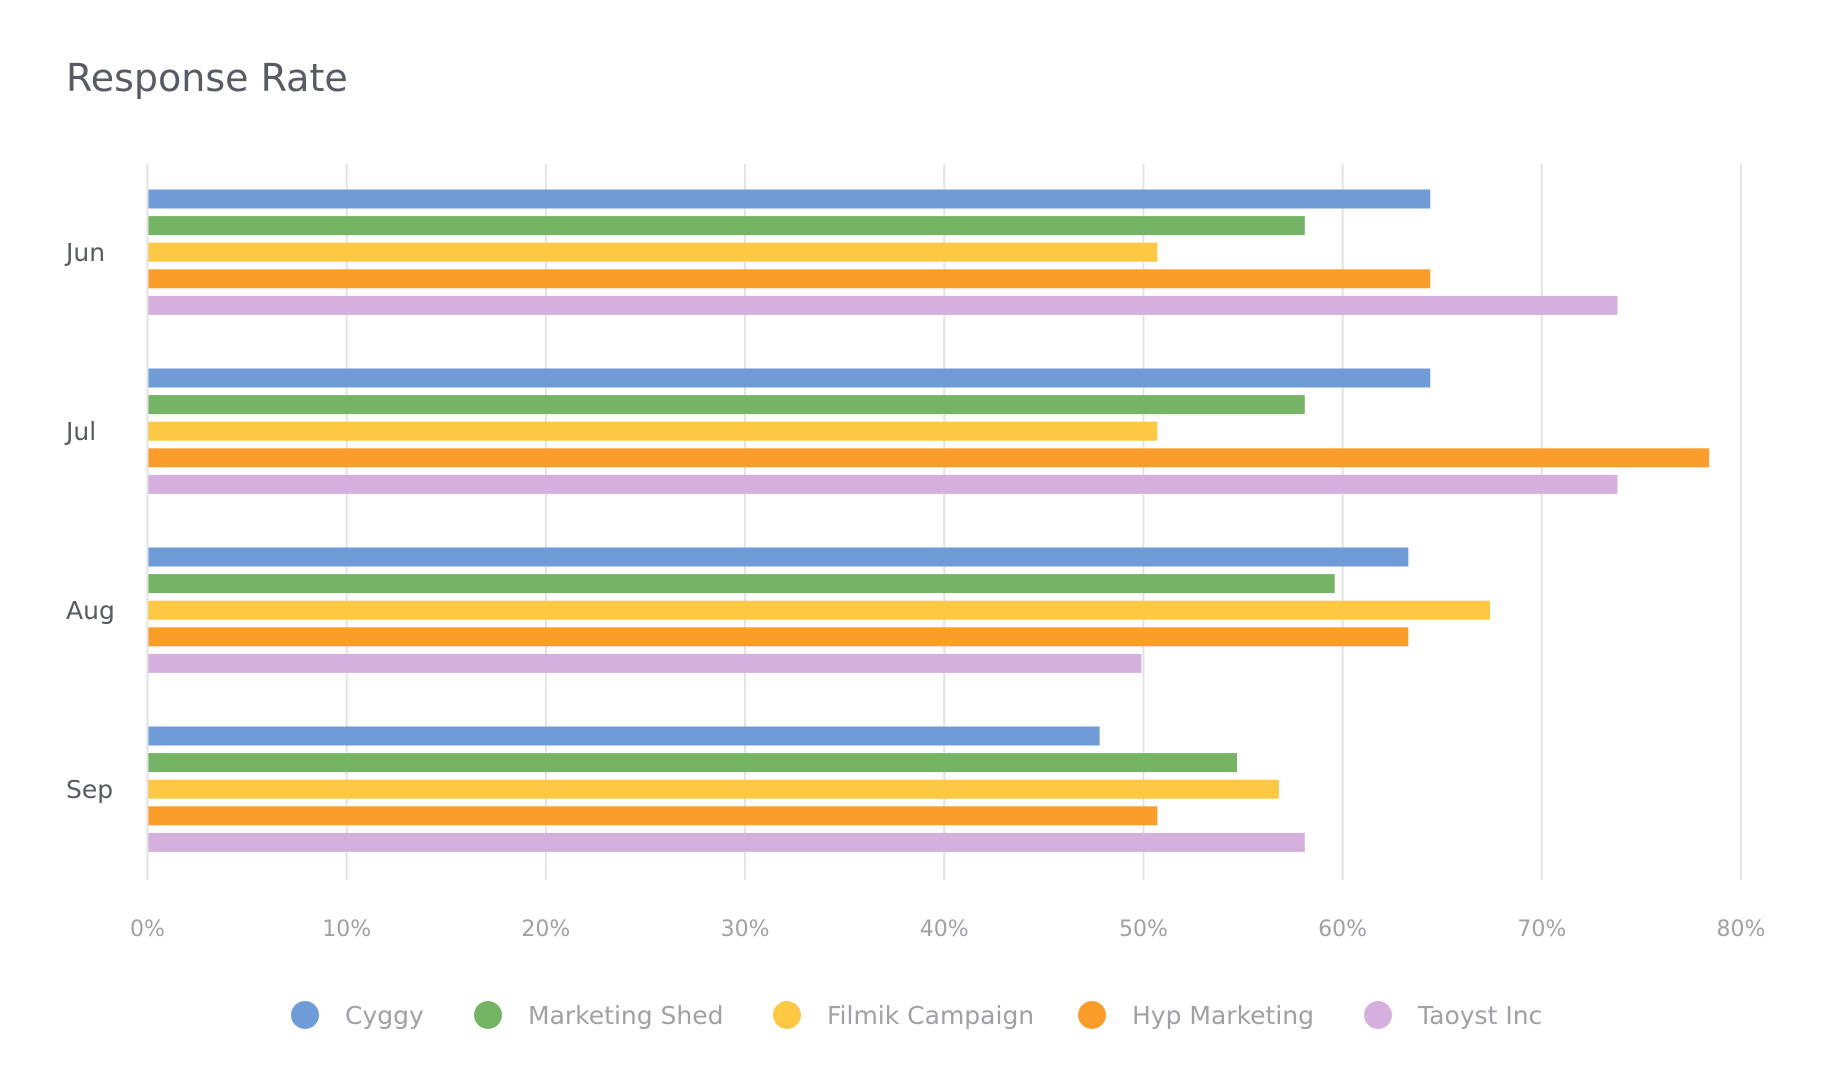  Describe the element at coordinates (1342, 929) in the screenshot. I see `x-tick-label: 60%` at that location.